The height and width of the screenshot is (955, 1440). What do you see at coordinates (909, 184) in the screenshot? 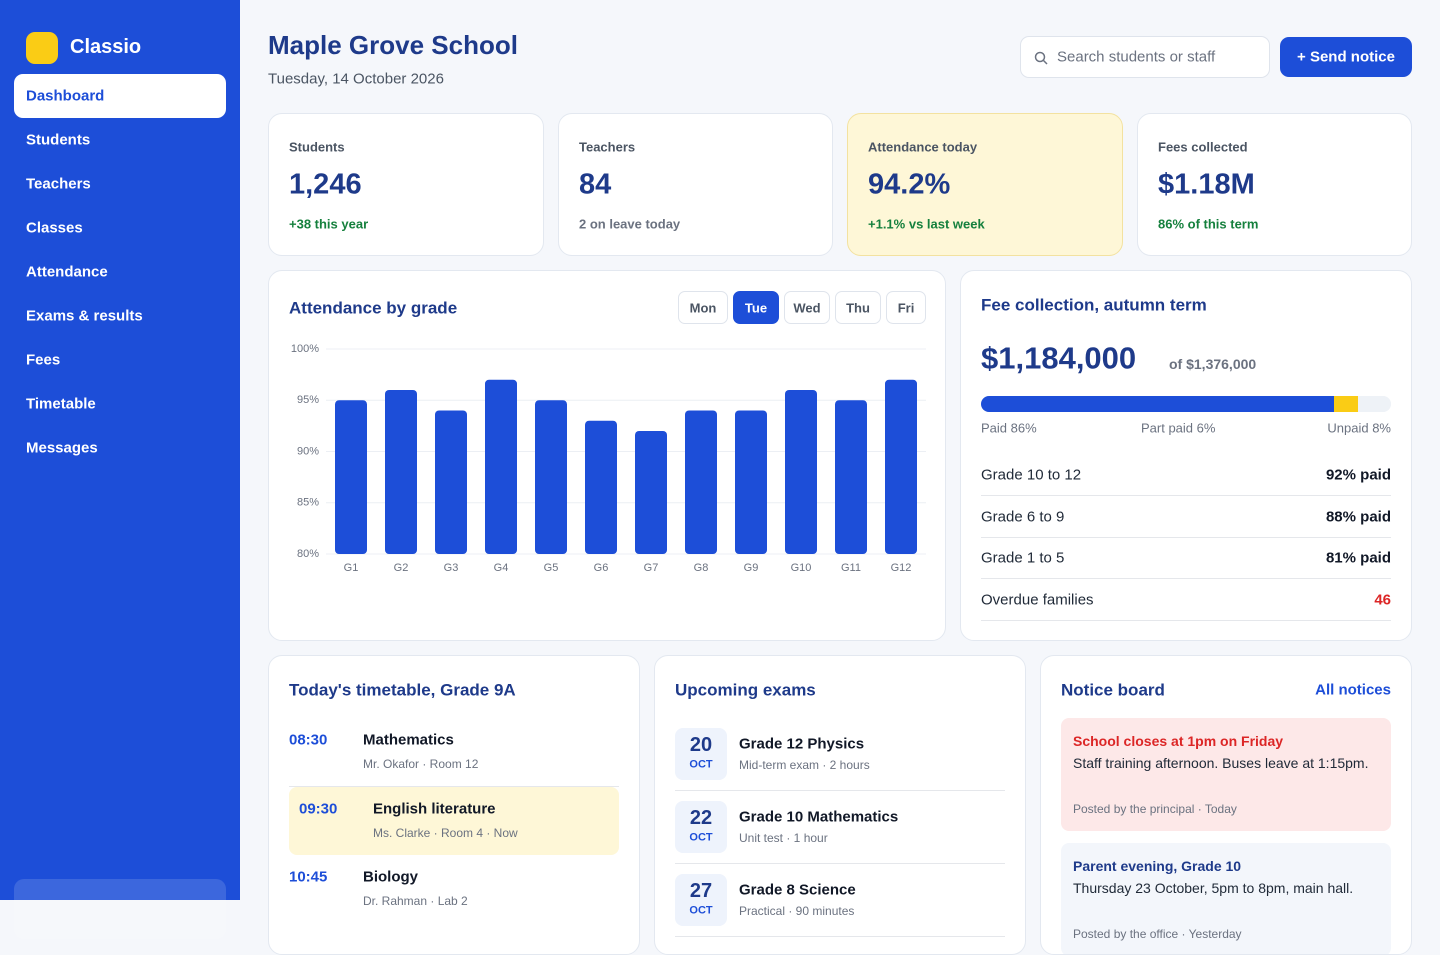
I see `stat-value: 94.2%` at bounding box center [909, 184].